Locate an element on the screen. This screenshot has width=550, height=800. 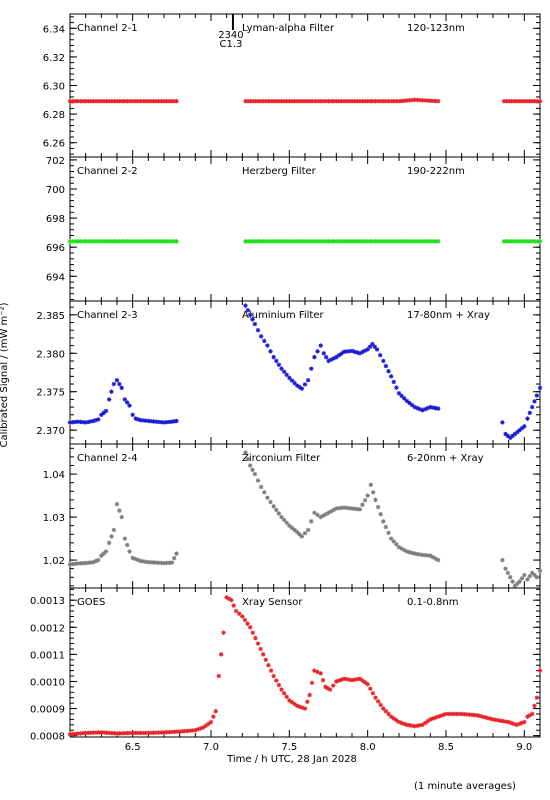
x-tick-label: 9.0 is located at coordinates (524, 747).